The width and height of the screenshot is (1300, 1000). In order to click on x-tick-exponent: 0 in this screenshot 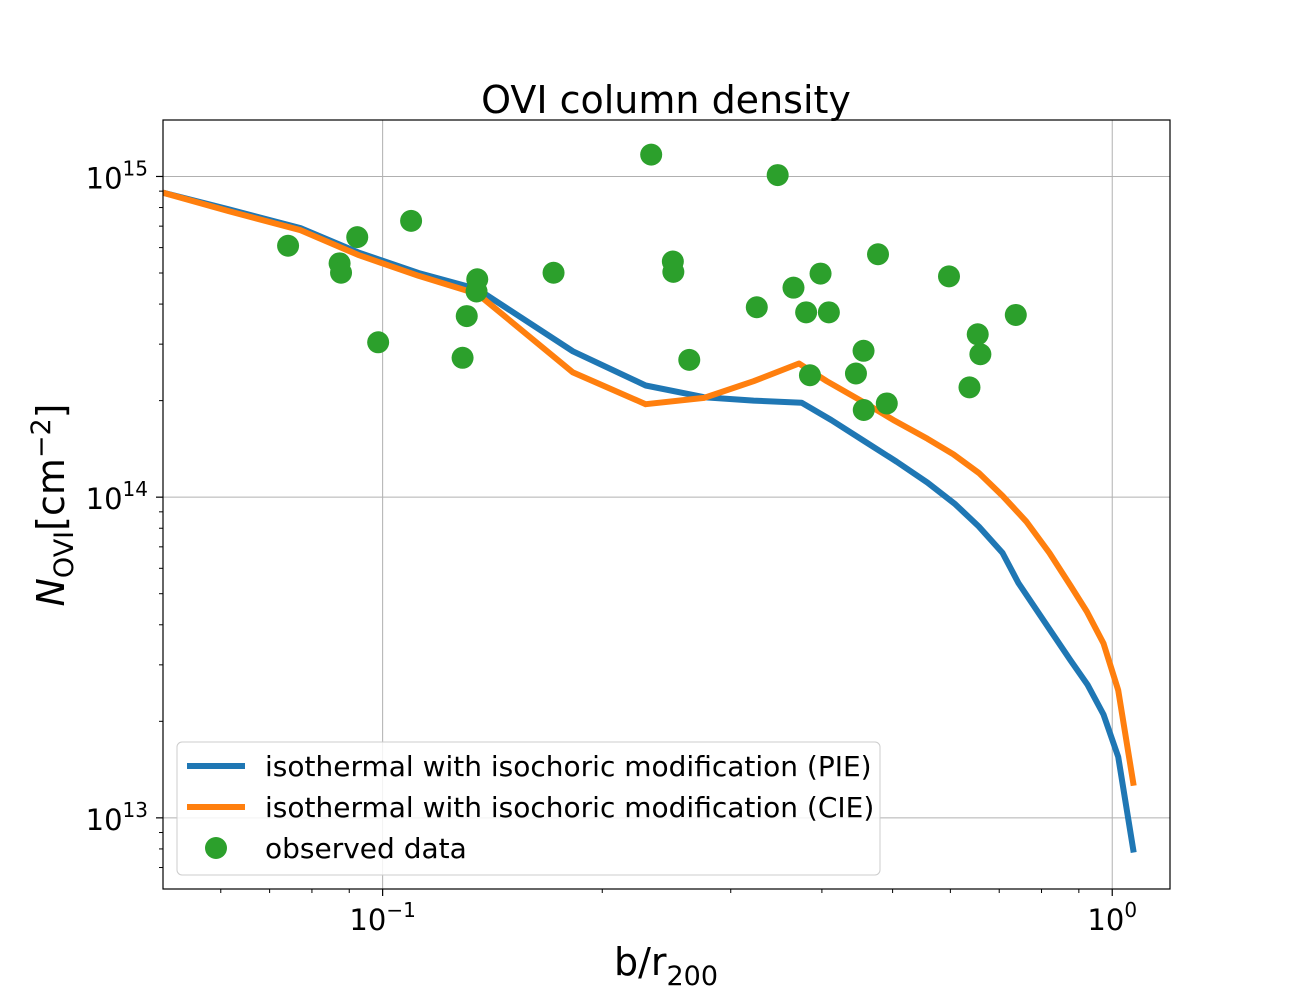, I will do `click(1130, 910)`.